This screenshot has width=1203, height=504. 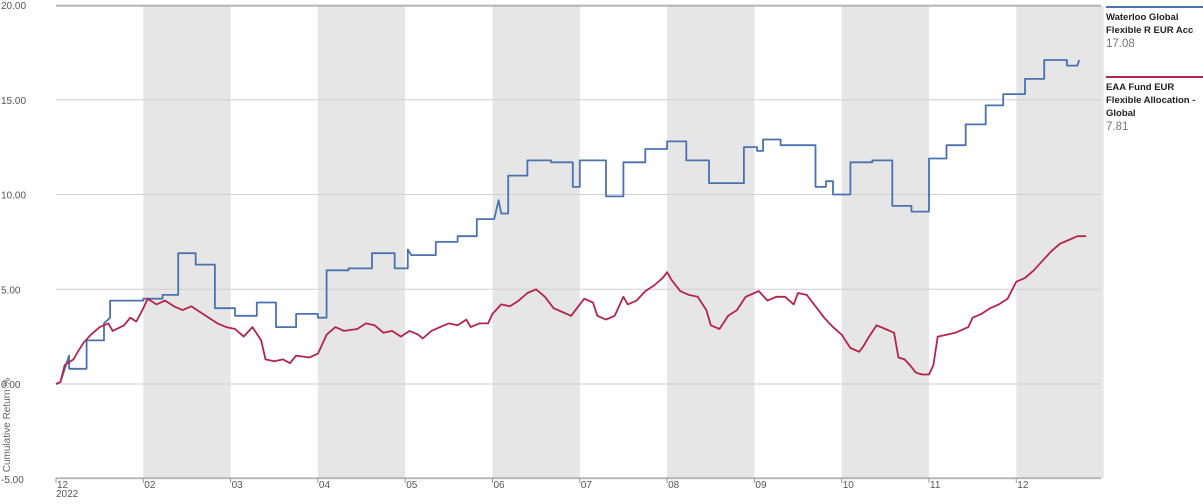 What do you see at coordinates (761, 485) in the screenshot?
I see `x-tick-label: 09` at bounding box center [761, 485].